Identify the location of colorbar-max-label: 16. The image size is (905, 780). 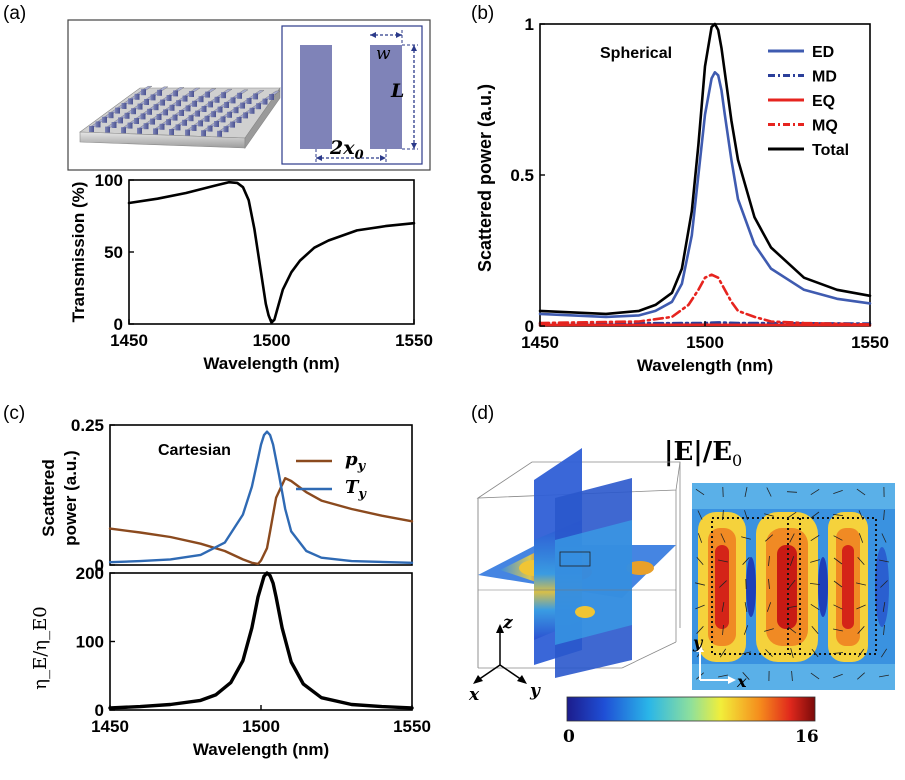
(807, 737).